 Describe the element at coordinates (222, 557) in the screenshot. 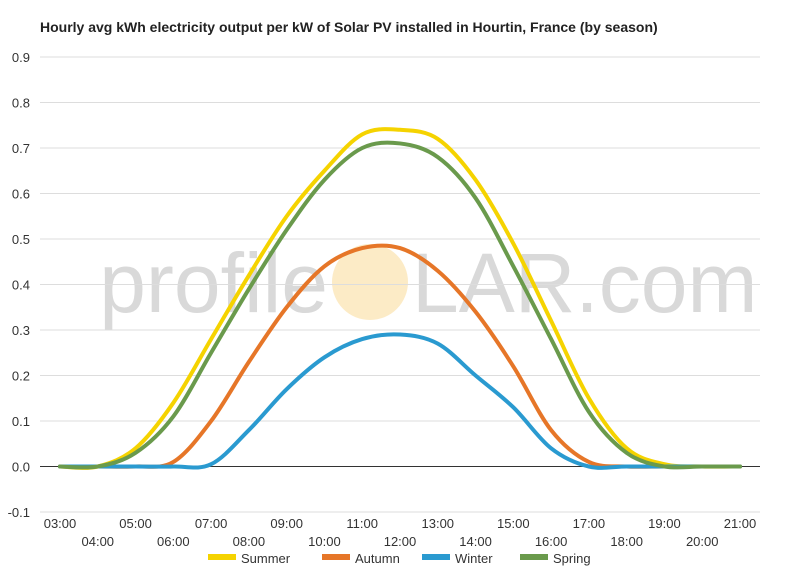

I see `legend-swatch-summer` at that location.